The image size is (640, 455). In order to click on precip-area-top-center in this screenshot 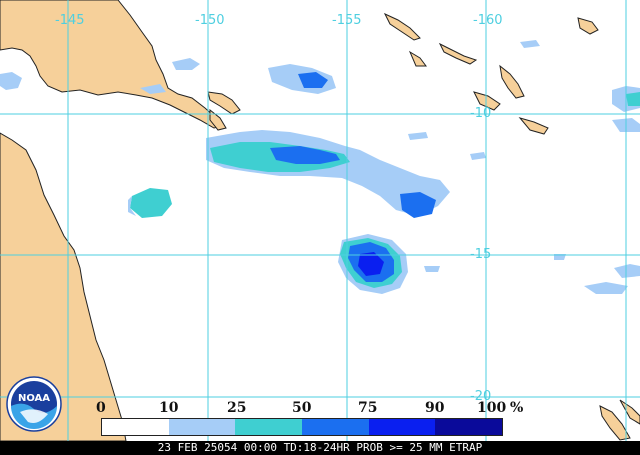, I will do `click(186, 64)`.